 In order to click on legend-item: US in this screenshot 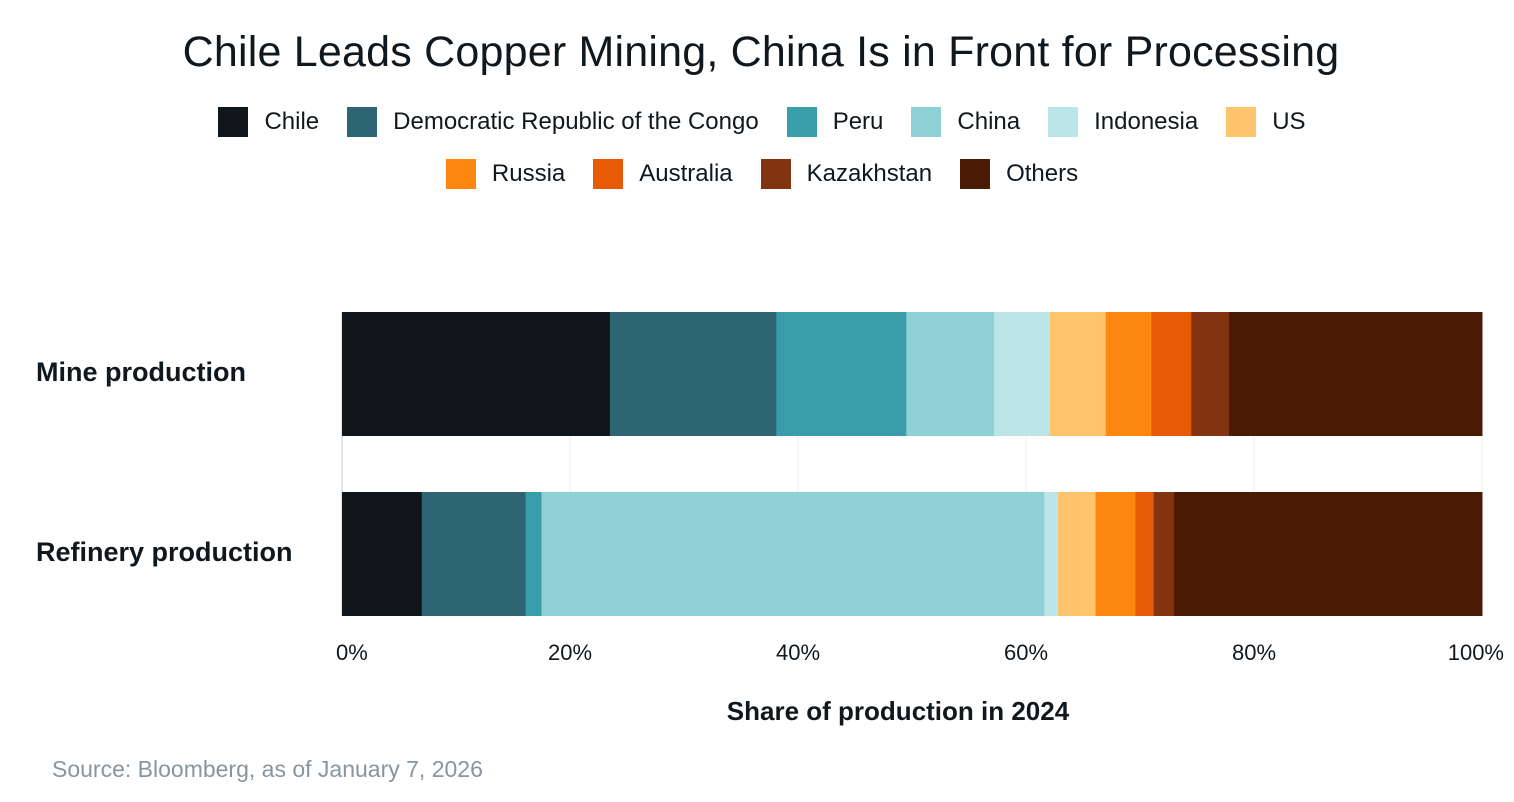, I will do `click(1266, 122)`.